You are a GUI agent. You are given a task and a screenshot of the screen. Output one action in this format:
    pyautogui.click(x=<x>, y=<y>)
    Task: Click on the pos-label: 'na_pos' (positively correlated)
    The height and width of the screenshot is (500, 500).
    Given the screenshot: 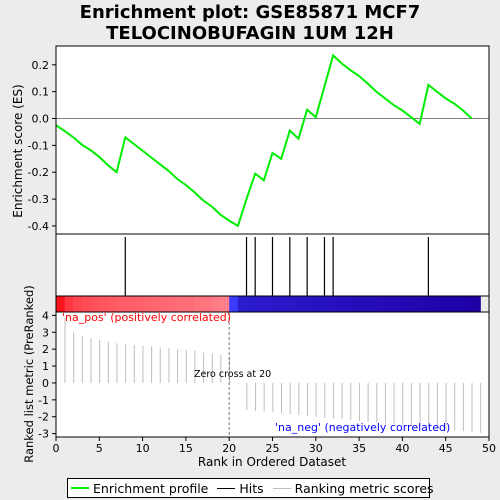 What is the action you would take?
    pyautogui.click(x=146, y=317)
    